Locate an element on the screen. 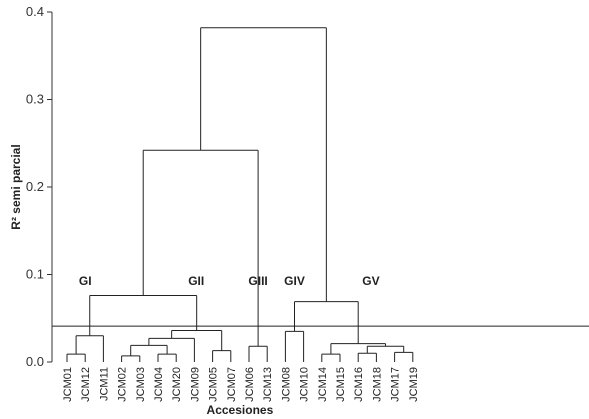 Image resolution: width=589 pixels, height=419 pixels. leaf-label: JCM06 is located at coordinates (250, 384).